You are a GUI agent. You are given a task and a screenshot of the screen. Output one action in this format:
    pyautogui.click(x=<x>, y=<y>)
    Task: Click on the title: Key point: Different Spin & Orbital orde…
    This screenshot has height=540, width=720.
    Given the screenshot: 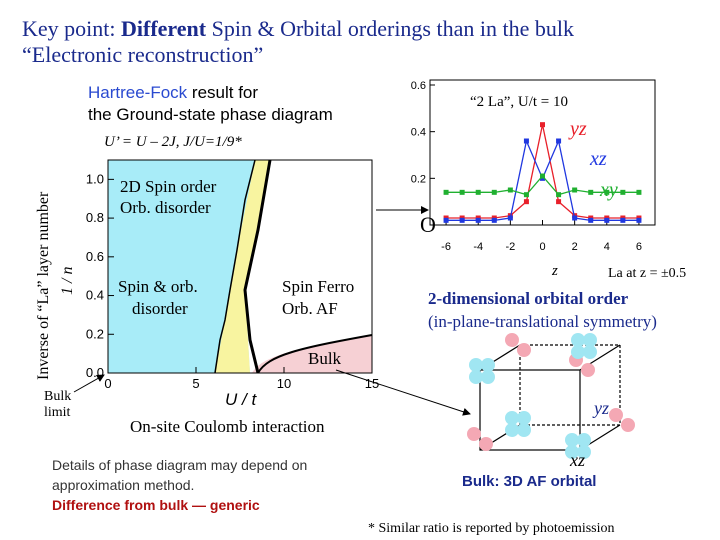 What is the action you would take?
    pyautogui.click(x=298, y=28)
    